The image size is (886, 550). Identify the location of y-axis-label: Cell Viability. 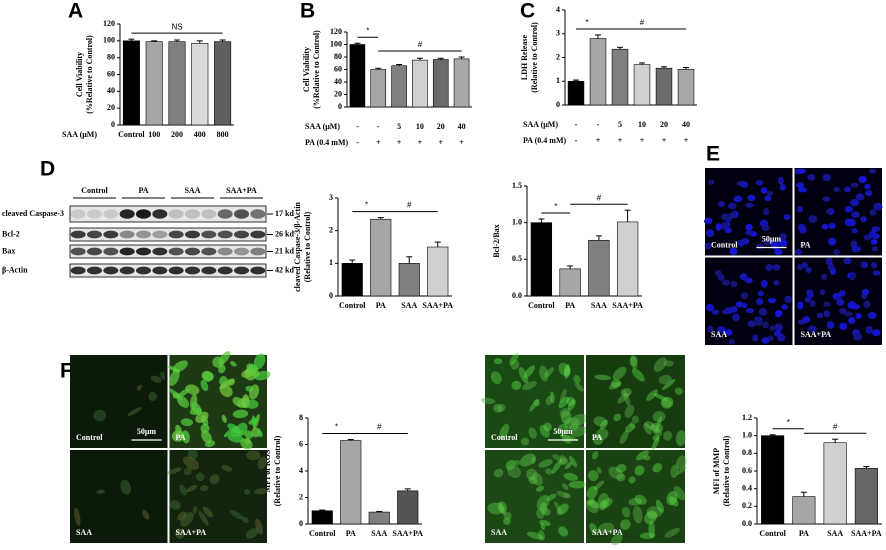
(306, 69).